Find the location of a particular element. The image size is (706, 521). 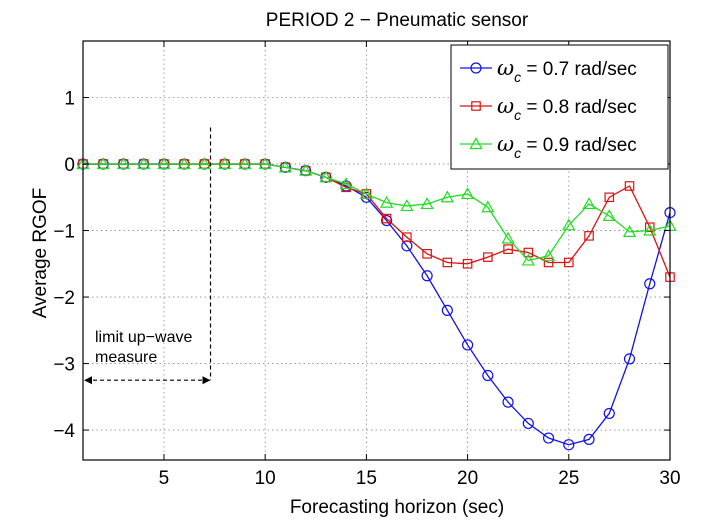

legend-box is located at coordinates (559, 107).